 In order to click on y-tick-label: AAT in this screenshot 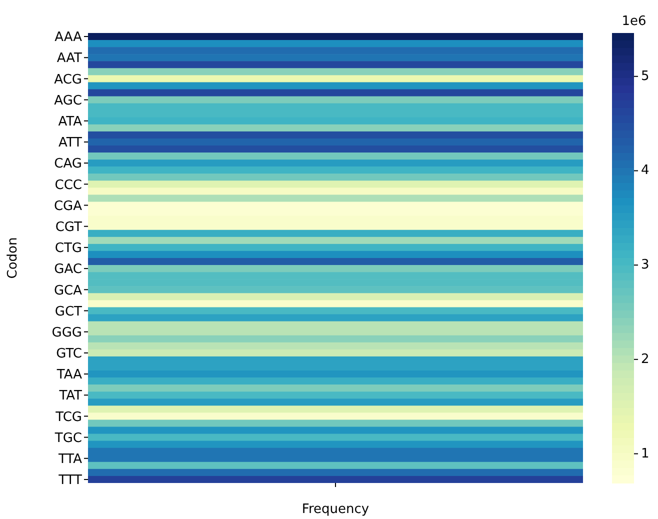, I will do `click(69, 58)`.